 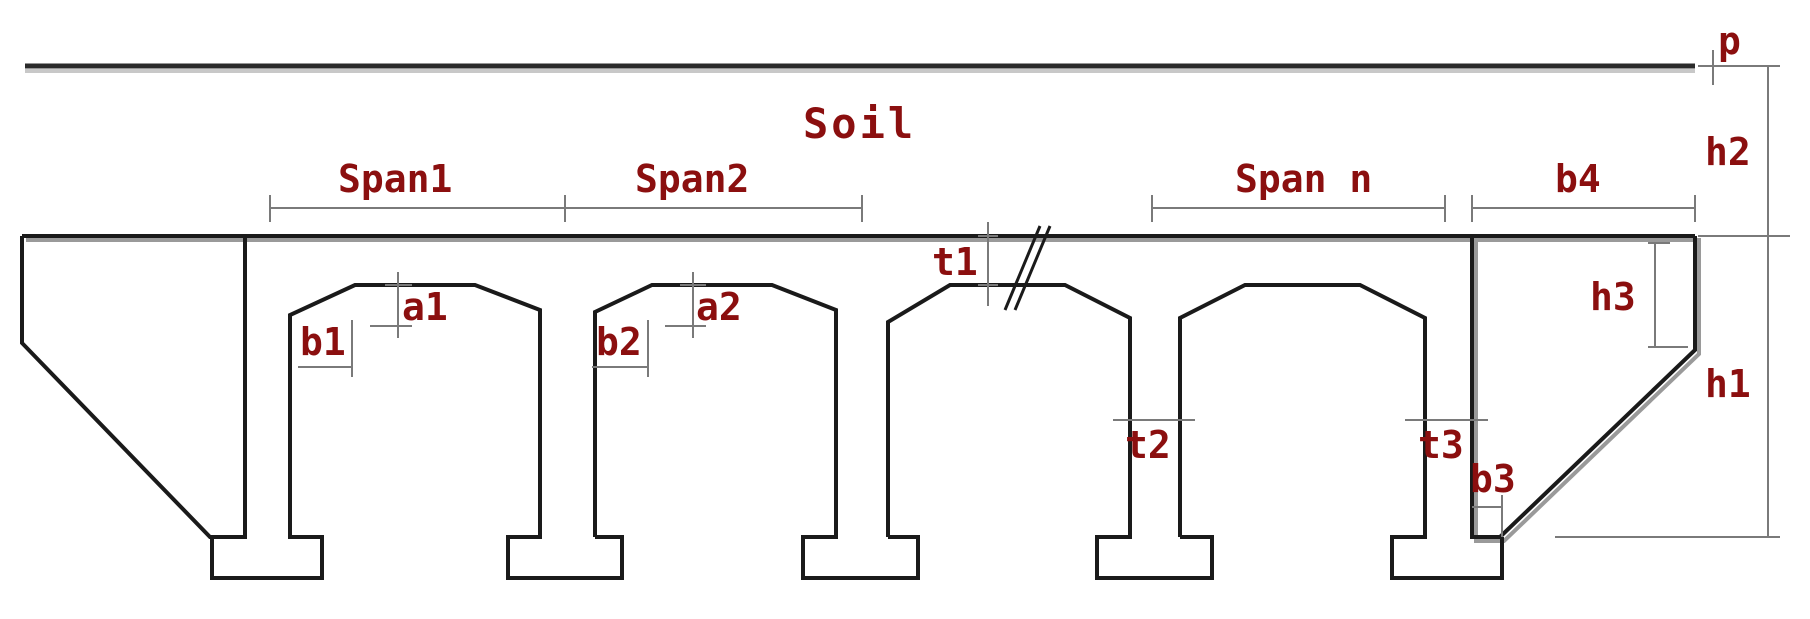 What do you see at coordinates (1728, 152) in the screenshot?
I see `label-h2: h2` at bounding box center [1728, 152].